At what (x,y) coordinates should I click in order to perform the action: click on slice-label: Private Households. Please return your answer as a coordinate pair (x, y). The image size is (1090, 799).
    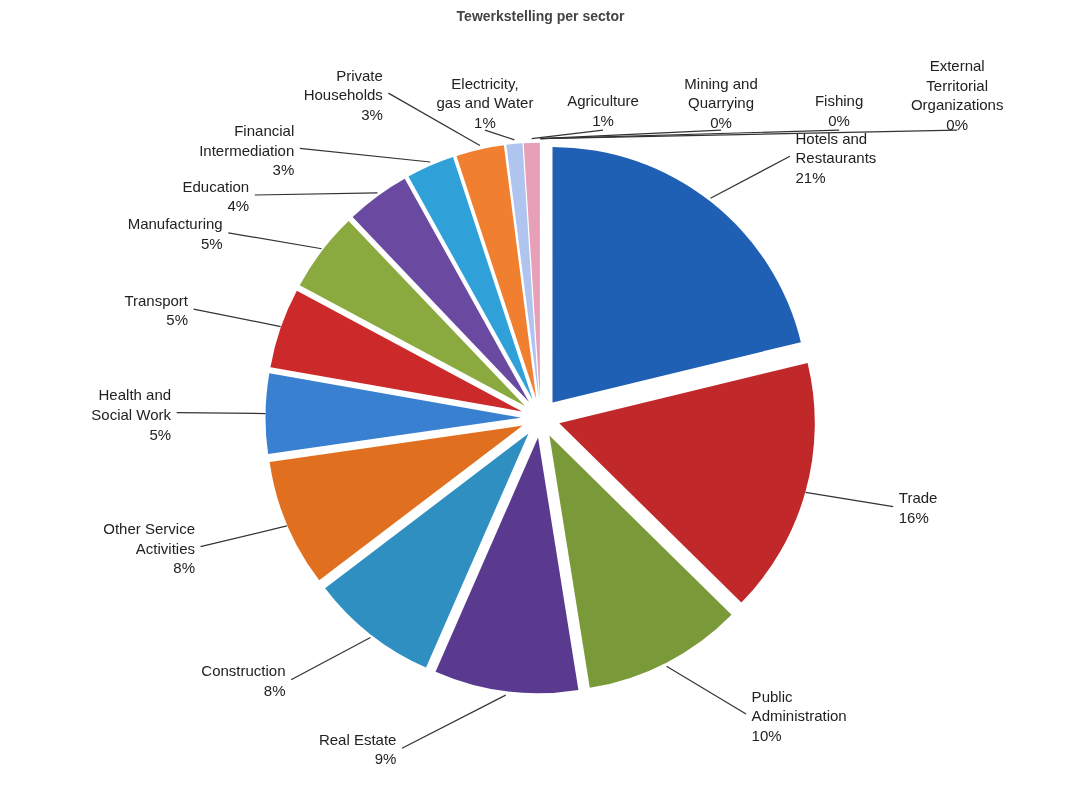
    Looking at the image, I should click on (343, 85).